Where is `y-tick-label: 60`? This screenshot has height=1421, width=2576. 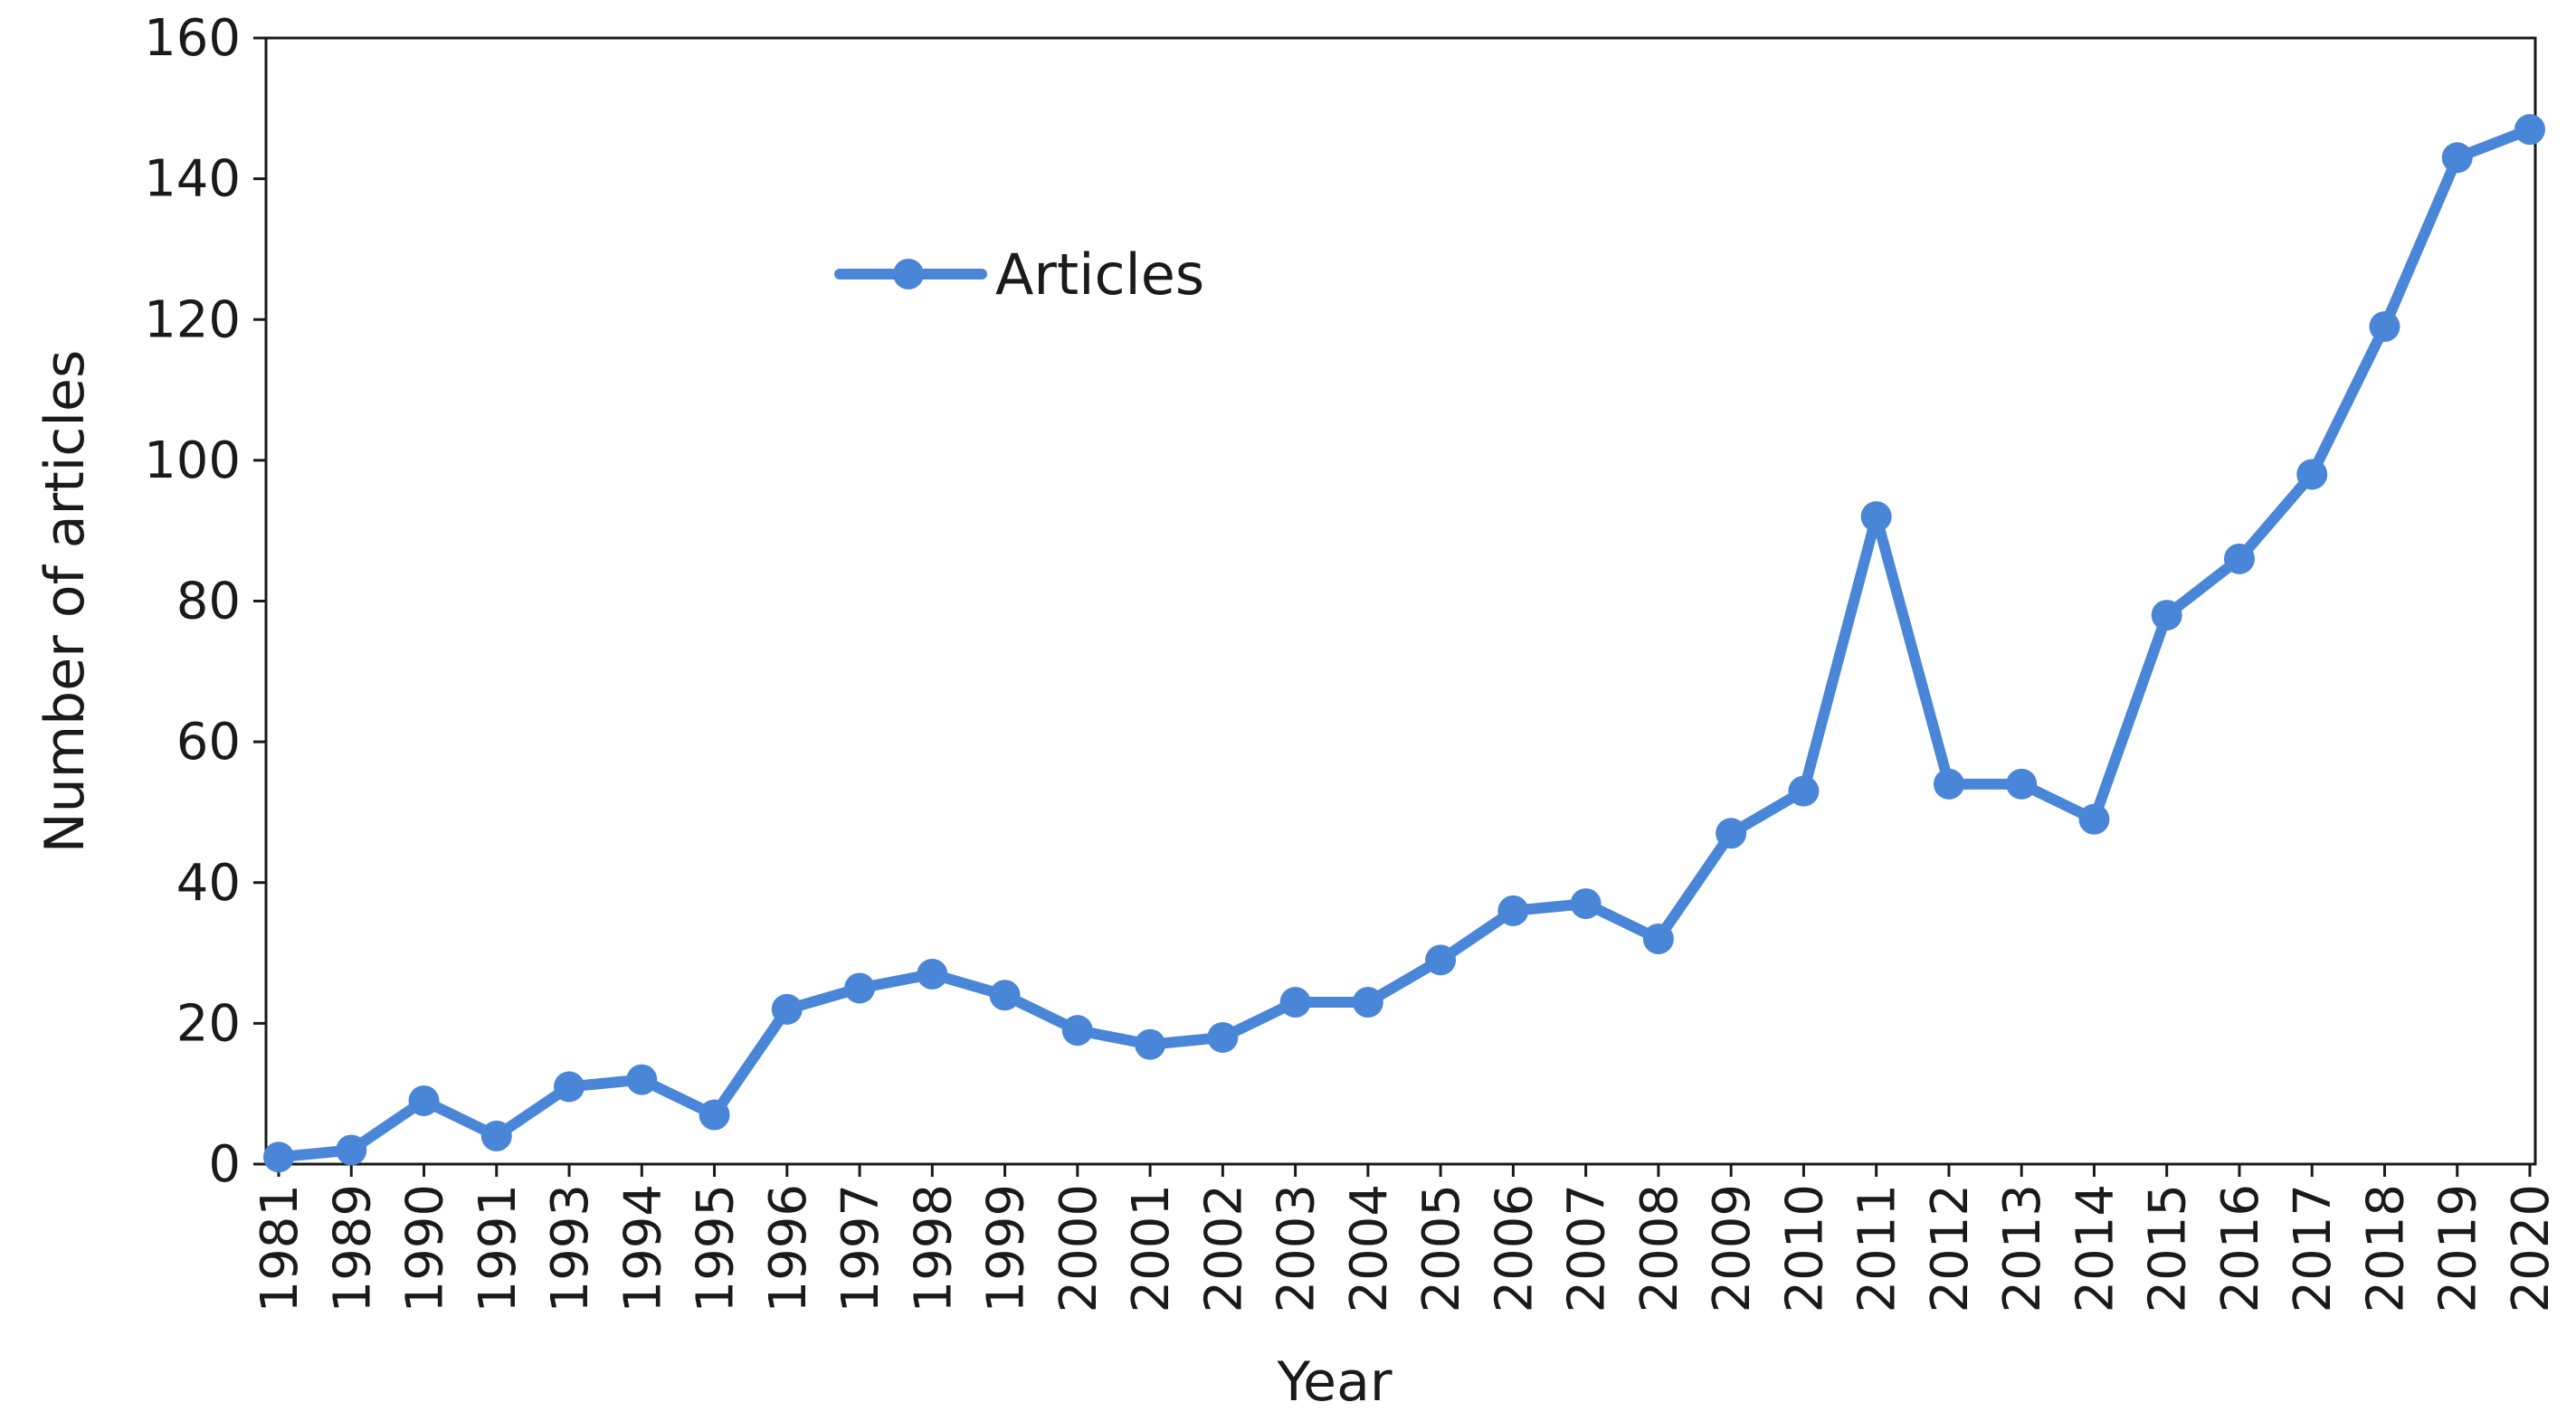
y-tick-label: 60 is located at coordinates (208, 742).